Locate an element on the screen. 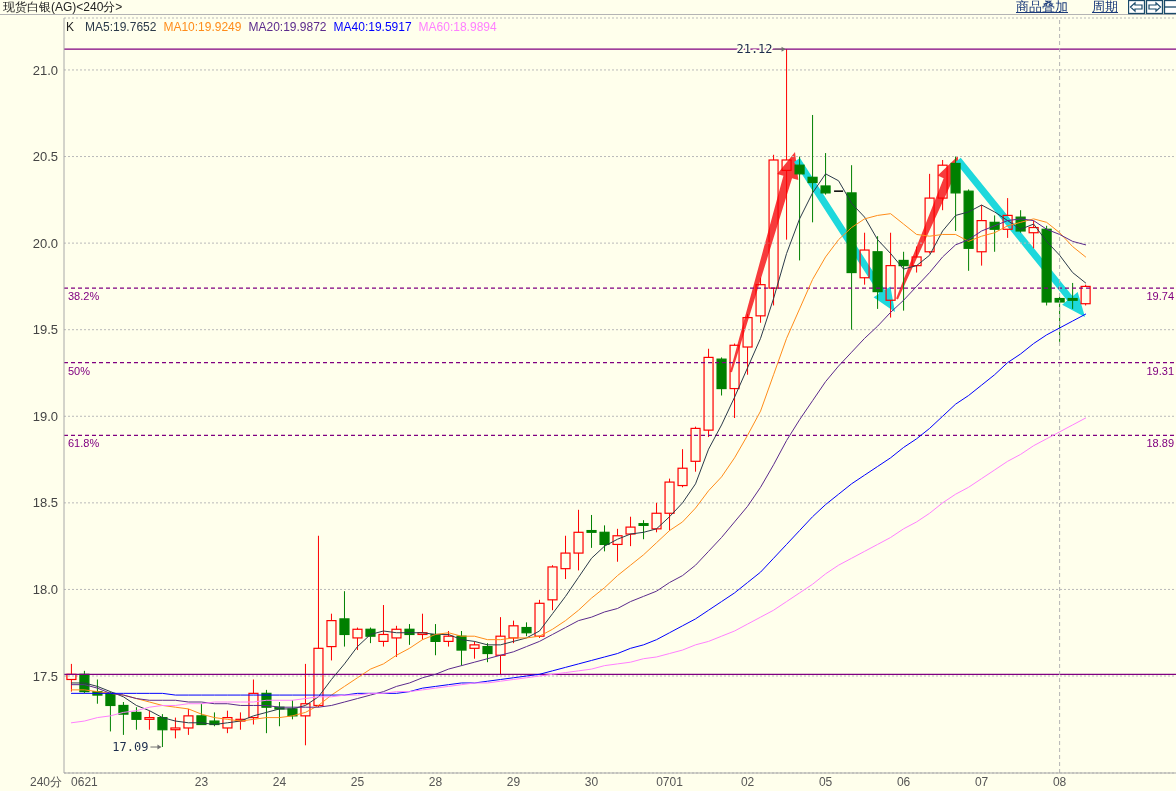 This screenshot has width=1176, height=791. x-tick-label: 0621 is located at coordinates (85, 781).